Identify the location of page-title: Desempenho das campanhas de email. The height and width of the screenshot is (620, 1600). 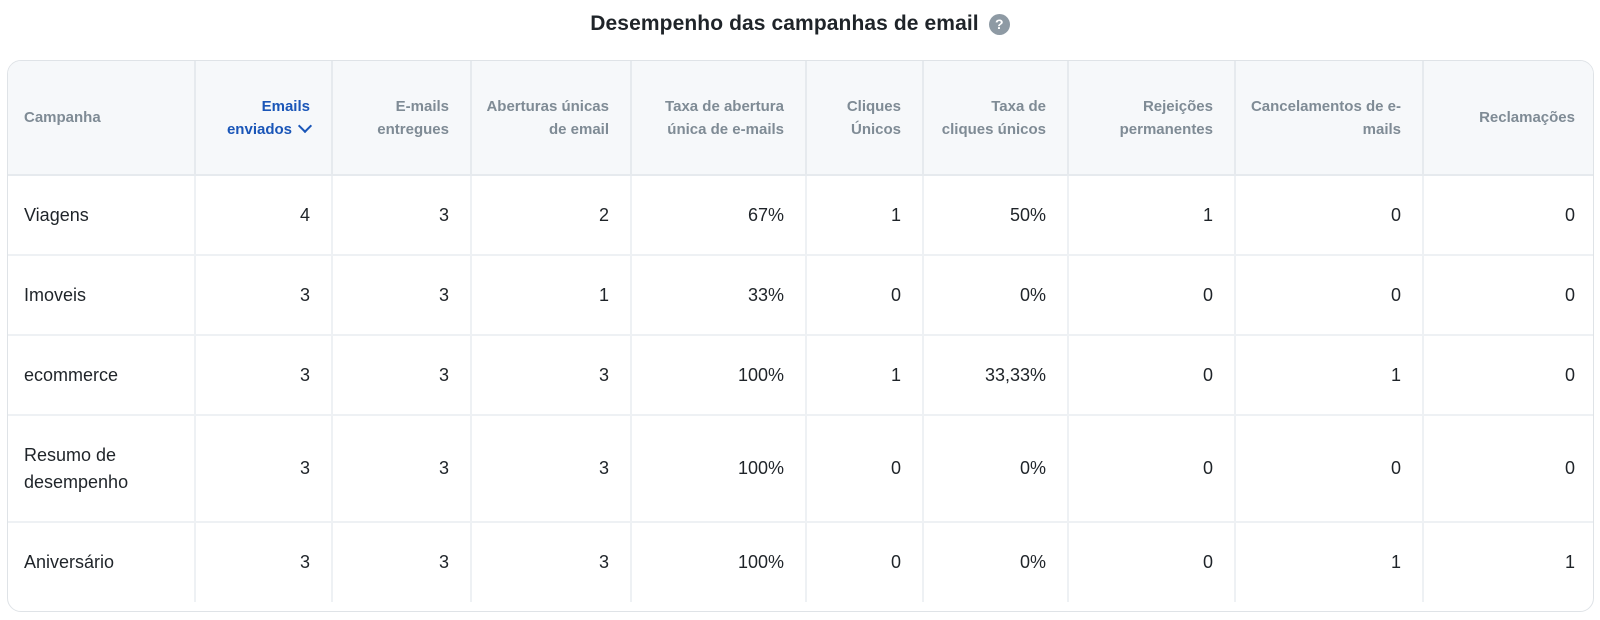
(784, 23).